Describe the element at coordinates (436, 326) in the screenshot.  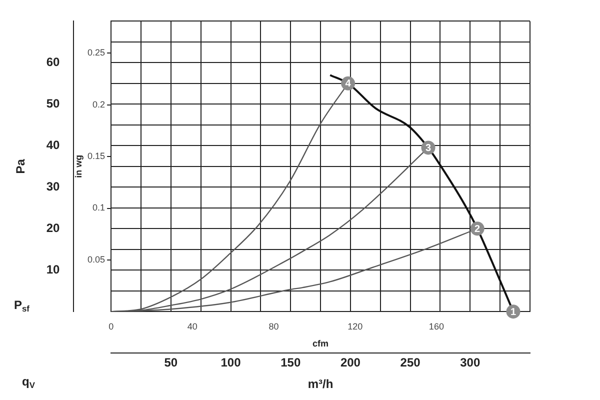
I see `x2-tick-label: 160` at that location.